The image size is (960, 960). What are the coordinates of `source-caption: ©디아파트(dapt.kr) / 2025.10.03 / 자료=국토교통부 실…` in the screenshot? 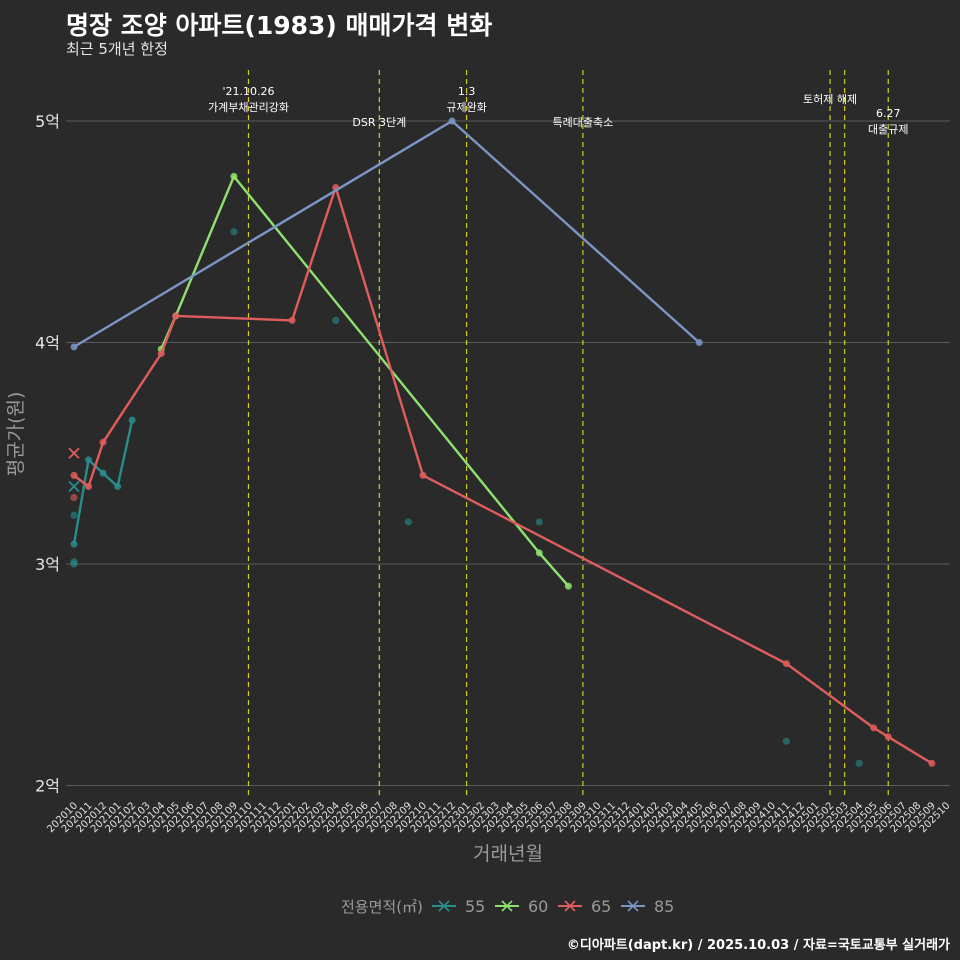 It's located at (758, 945).